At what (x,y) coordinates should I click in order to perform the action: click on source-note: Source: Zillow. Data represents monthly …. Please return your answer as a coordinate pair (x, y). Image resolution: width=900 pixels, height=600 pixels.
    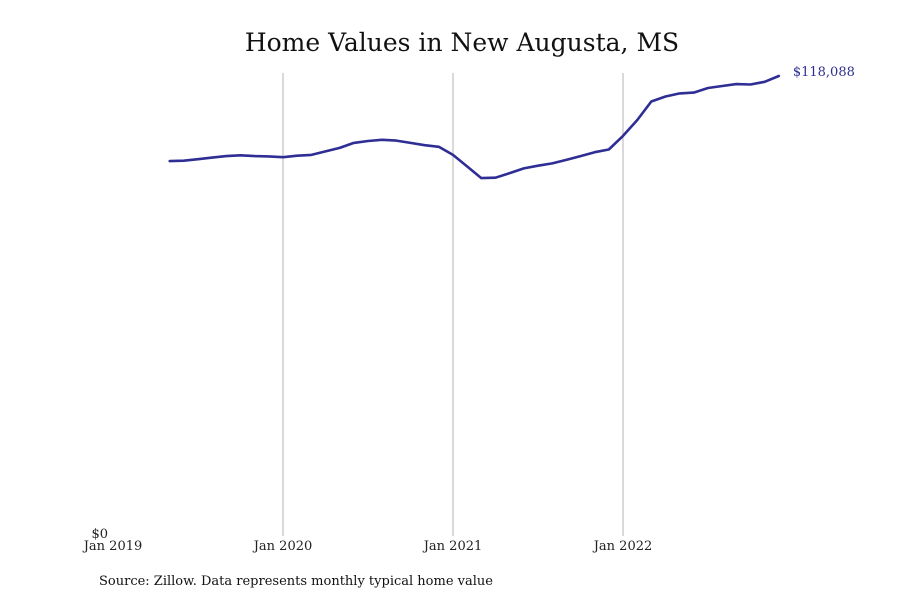
    Looking at the image, I should click on (296, 581).